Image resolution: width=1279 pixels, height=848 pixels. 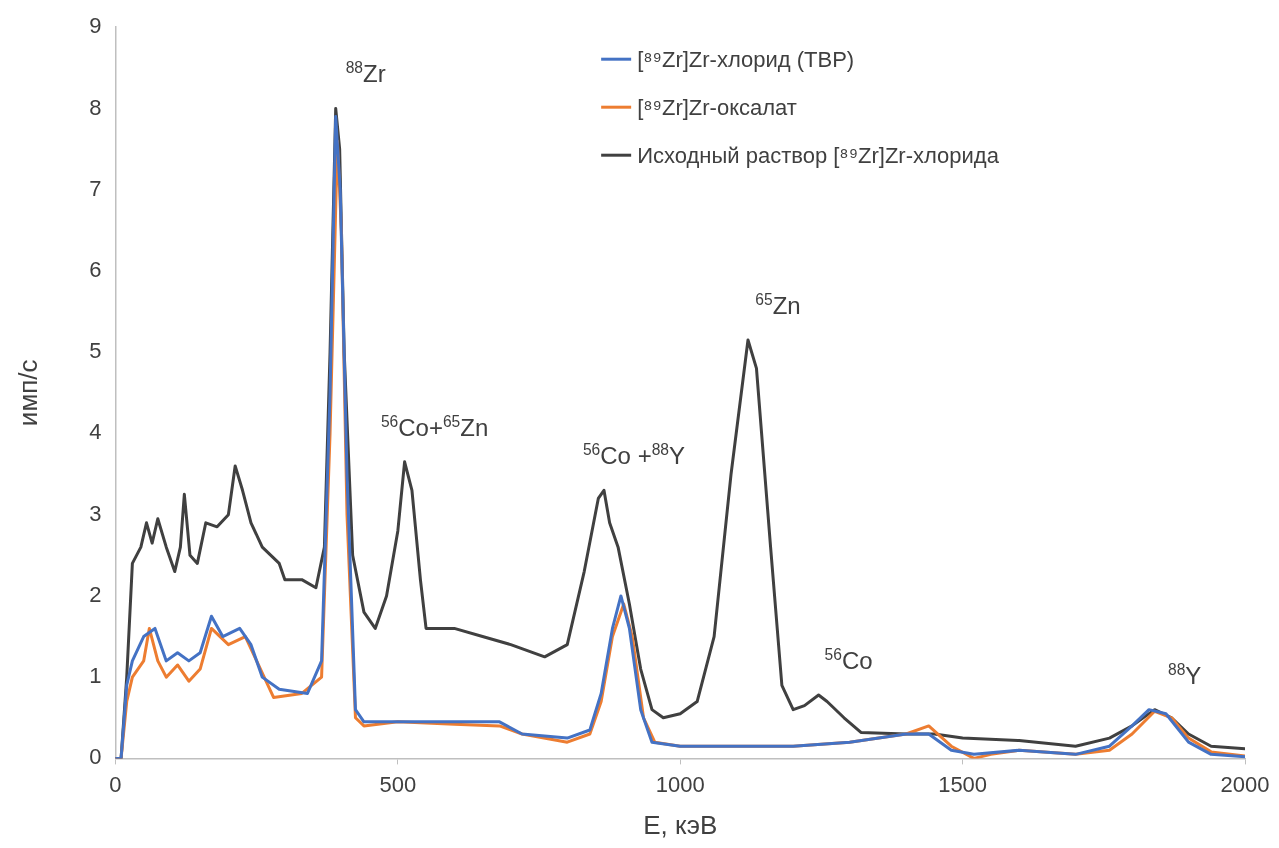 I want to click on x-axis-title: E, кэВ, so click(x=680, y=824).